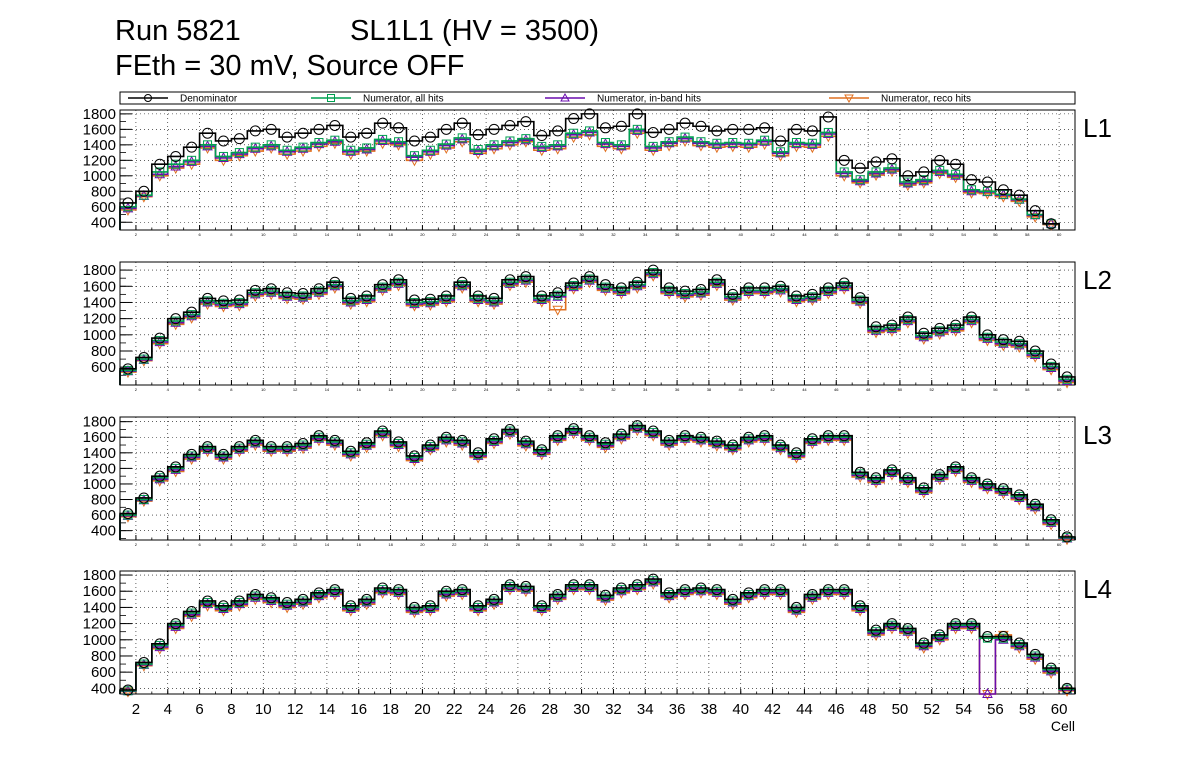  What do you see at coordinates (99, 640) in the screenshot?
I see `y-tick-label: 1000` at bounding box center [99, 640].